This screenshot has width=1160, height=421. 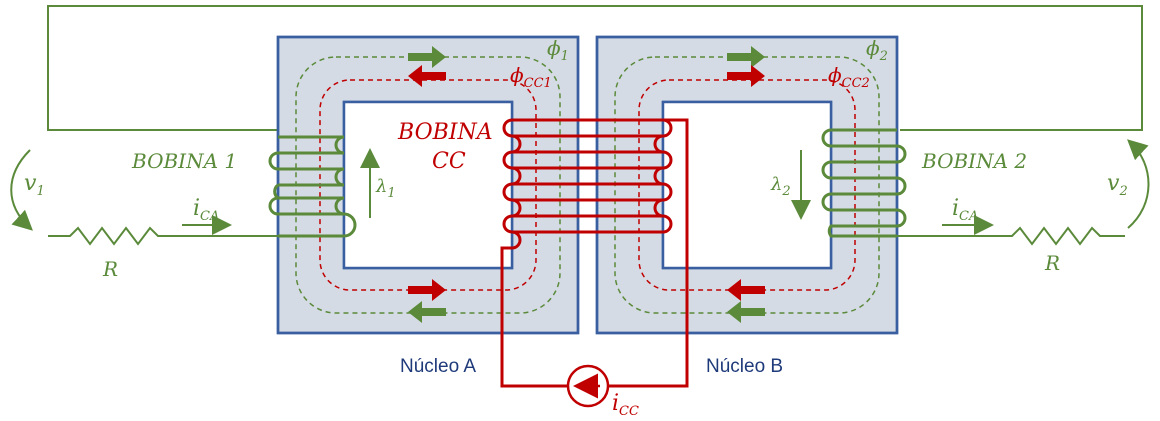 I want to click on lambda1-label: λ1, so click(x=385, y=188).